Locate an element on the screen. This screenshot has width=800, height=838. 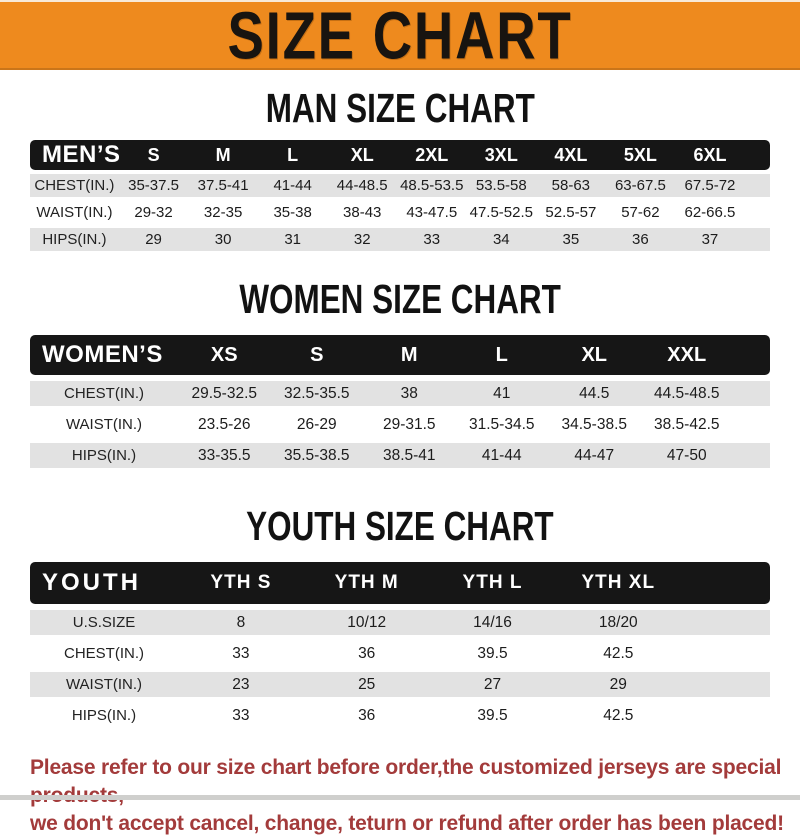
table-row: U.S.SIZE 8 10/12 14/16 18/20 is located at coordinates (400, 622).